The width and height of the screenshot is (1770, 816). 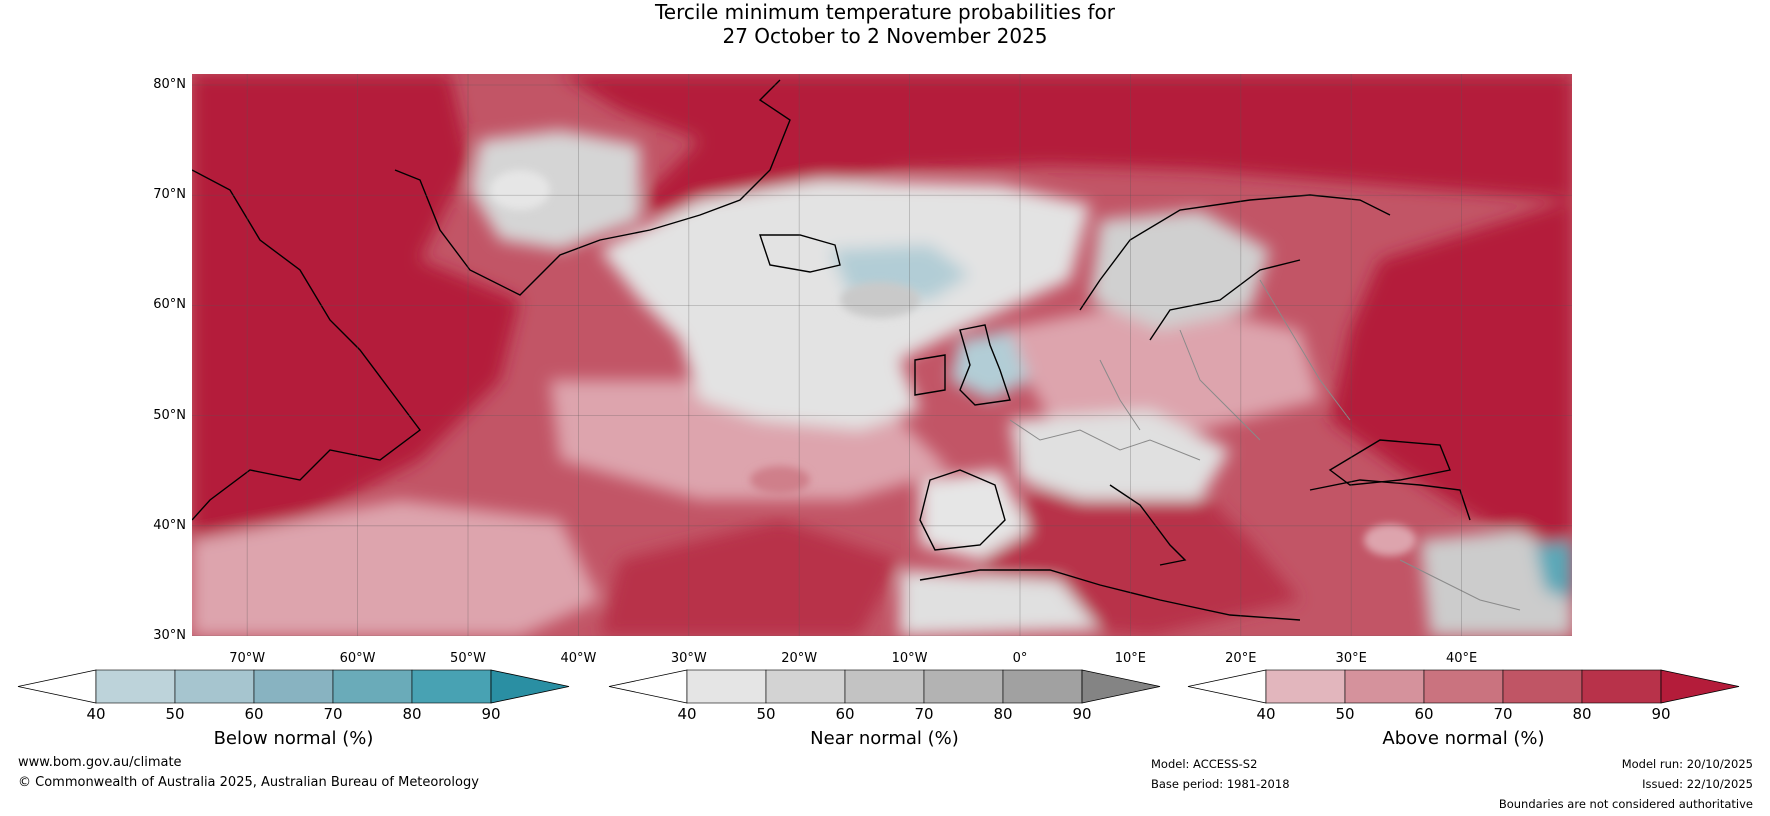 I want to click on field-near-middle-east, so click(x=1496, y=583).